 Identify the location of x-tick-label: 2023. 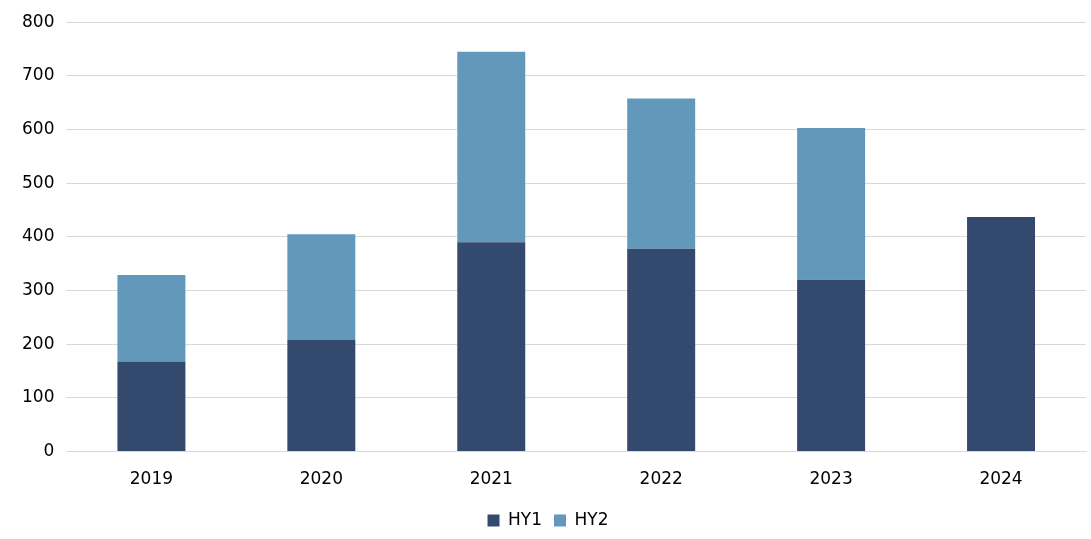
(831, 478).